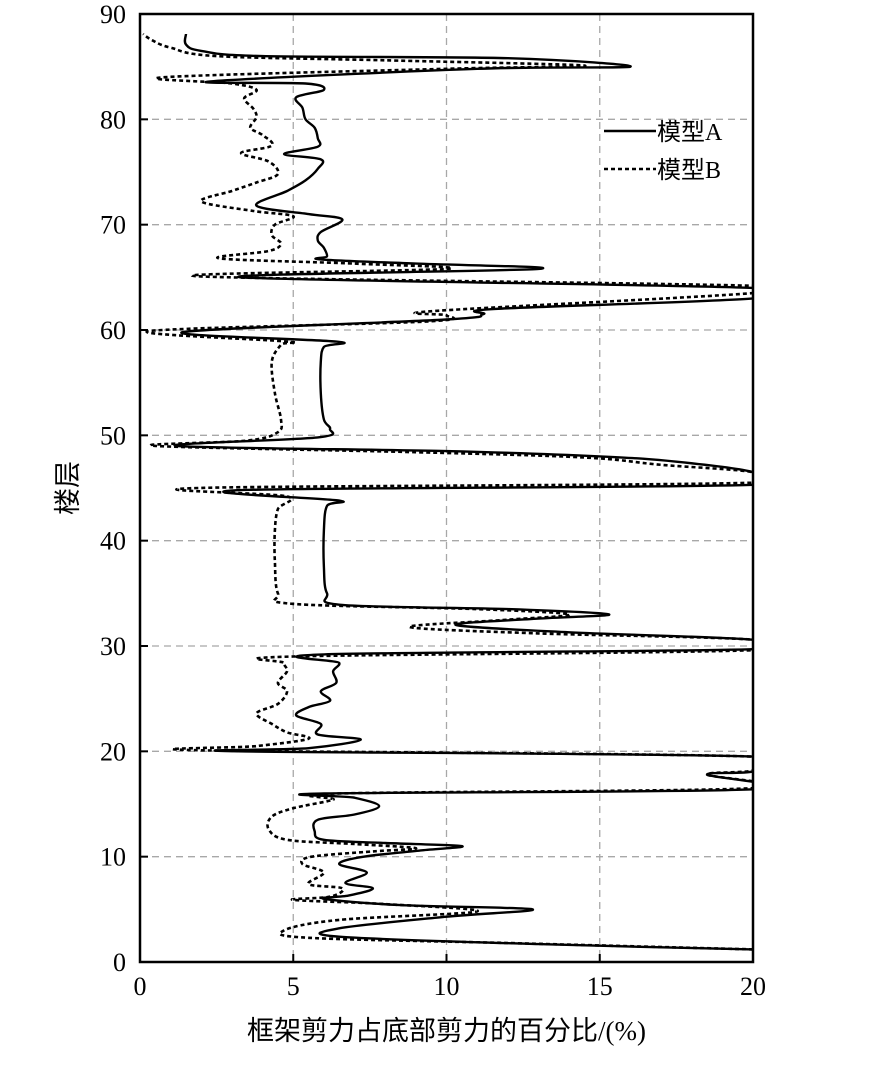 This screenshot has width=878, height=1067. I want to click on x-tick-label: 5, so click(293, 986).